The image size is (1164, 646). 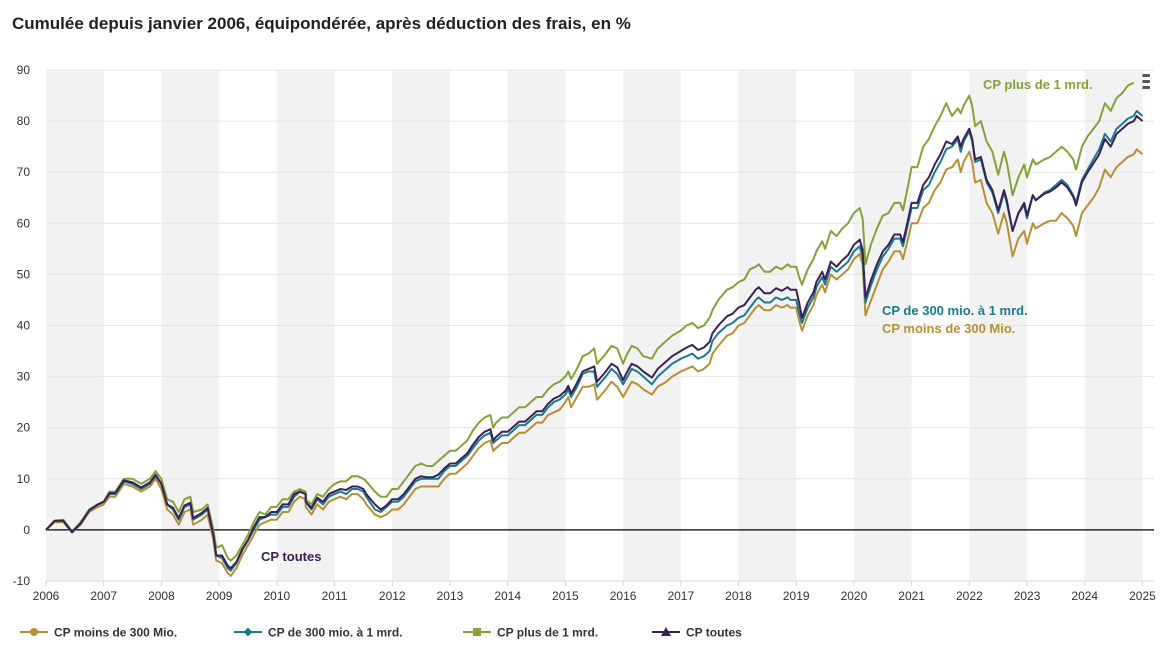 What do you see at coordinates (450, 596) in the screenshot?
I see `x-tick-label: 2013` at bounding box center [450, 596].